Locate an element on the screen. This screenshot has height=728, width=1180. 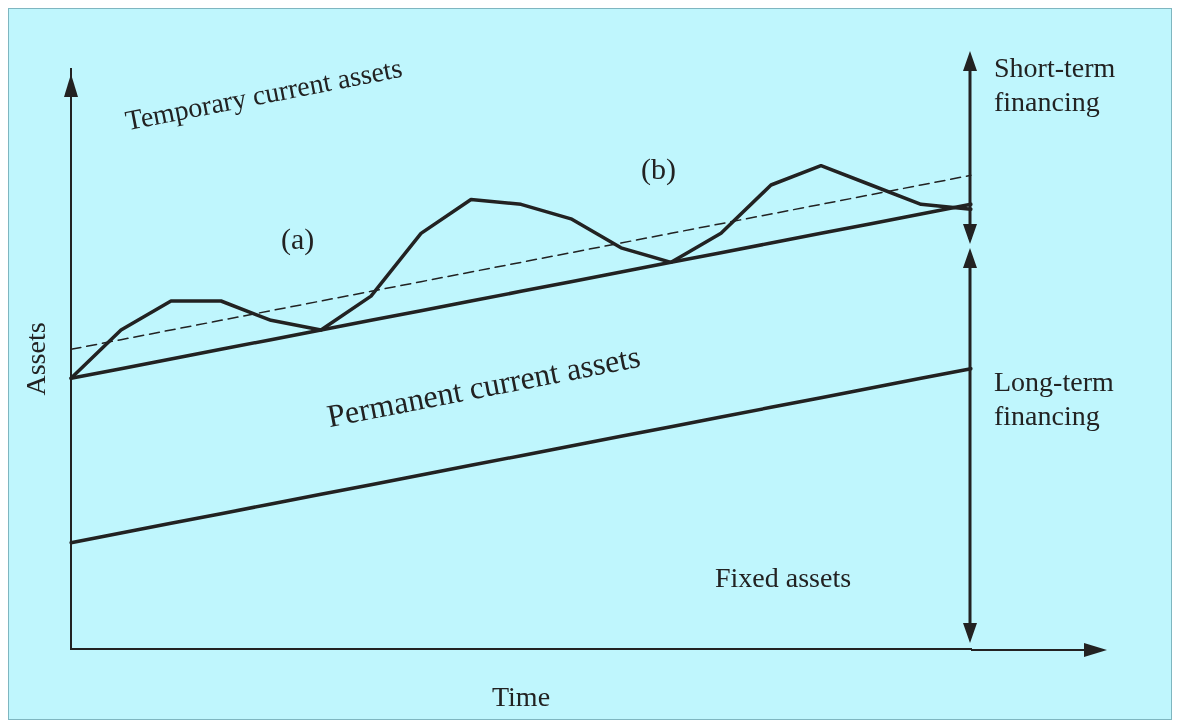
x-axis-title: Time is located at coordinates (521, 696).